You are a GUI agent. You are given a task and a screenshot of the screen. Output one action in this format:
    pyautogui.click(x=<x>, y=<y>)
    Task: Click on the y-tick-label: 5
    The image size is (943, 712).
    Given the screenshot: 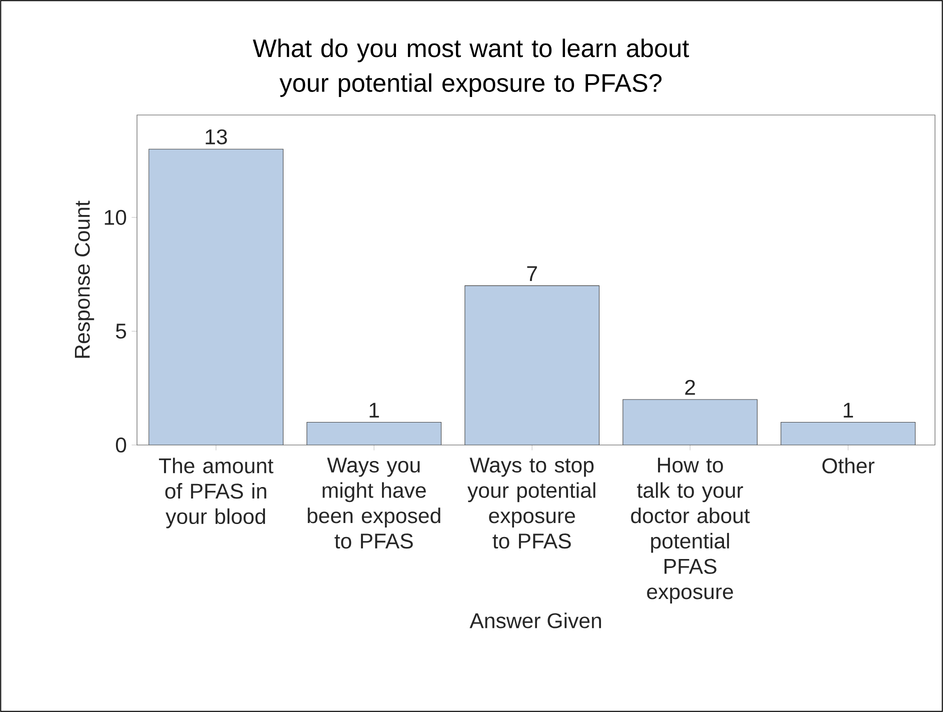 What is the action you would take?
    pyautogui.click(x=121, y=331)
    